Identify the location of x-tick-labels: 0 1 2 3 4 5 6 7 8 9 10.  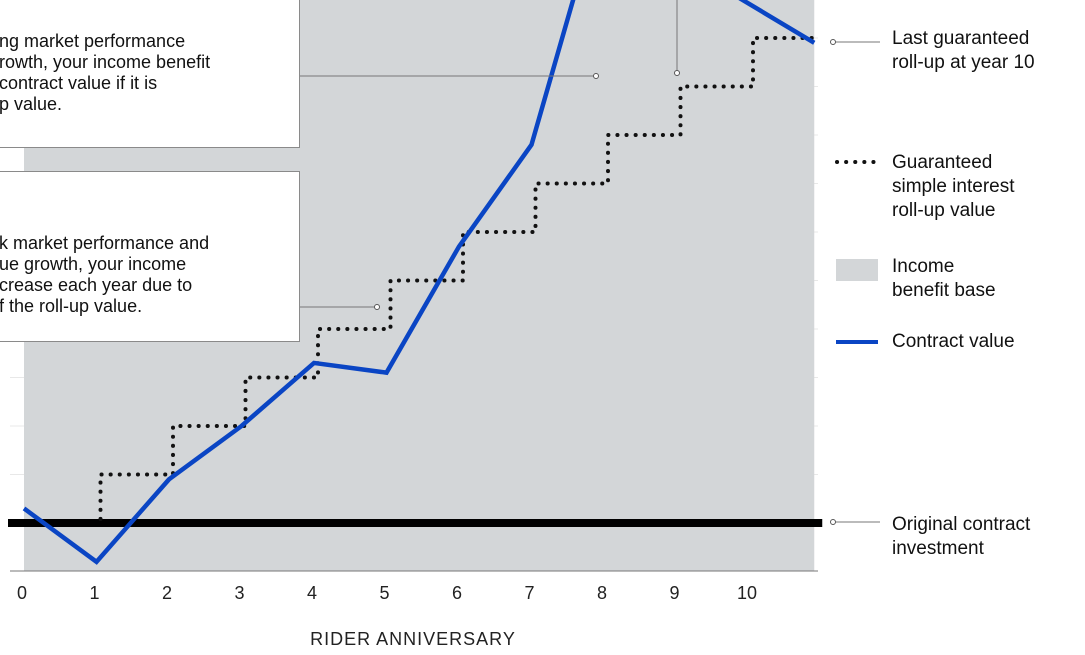
(387, 593).